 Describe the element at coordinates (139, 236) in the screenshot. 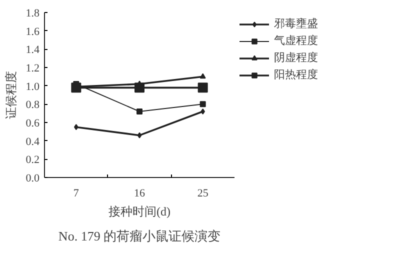

I see `text: No. 179 的荷瘤小鼠证候演变` at that location.